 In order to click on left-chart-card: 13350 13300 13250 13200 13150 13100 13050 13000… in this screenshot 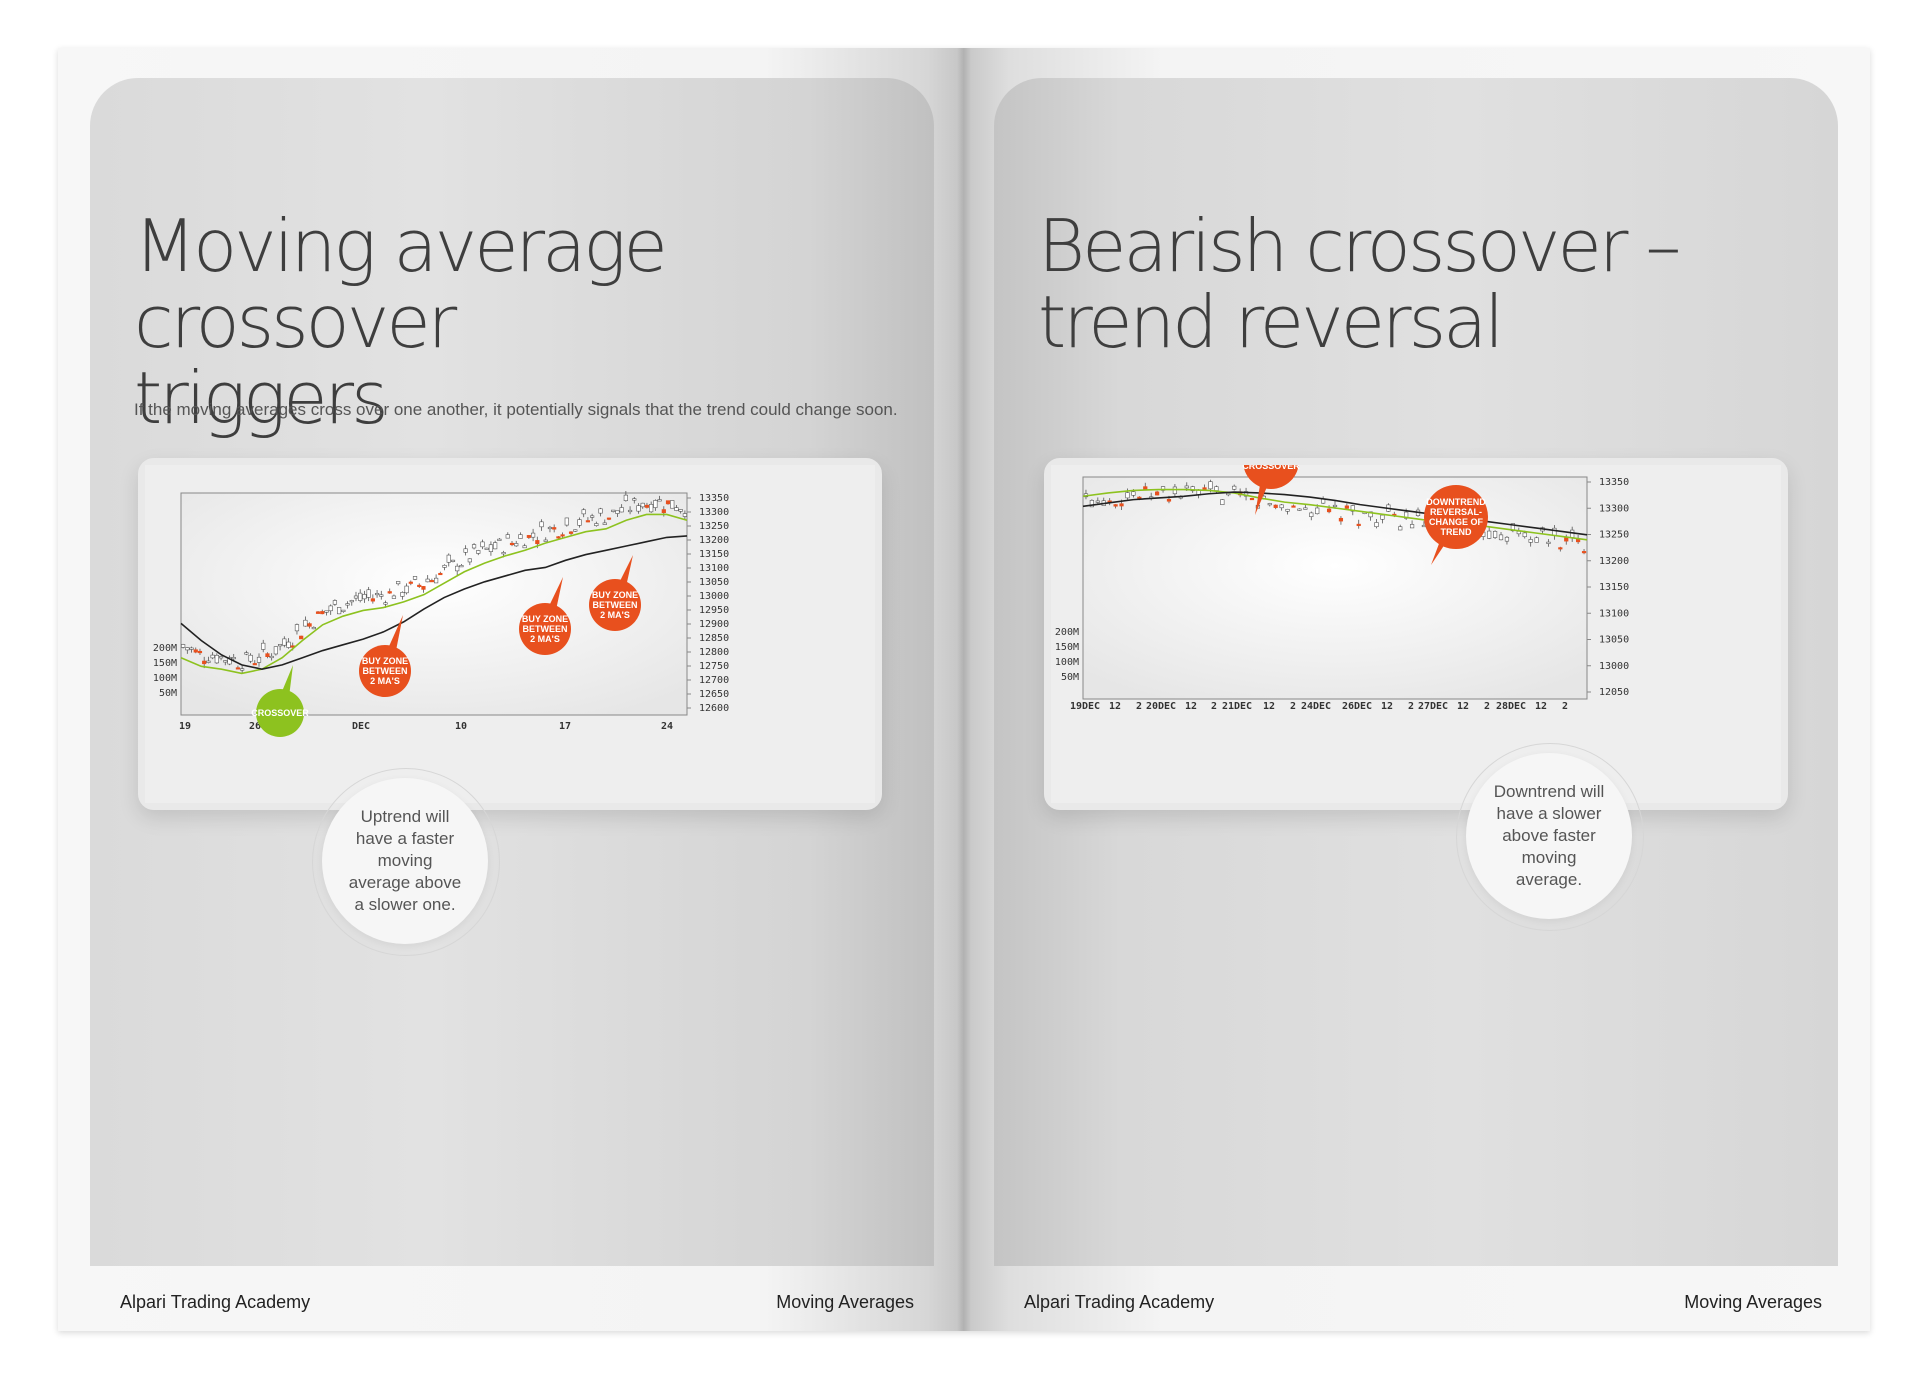, I will do `click(510, 634)`.